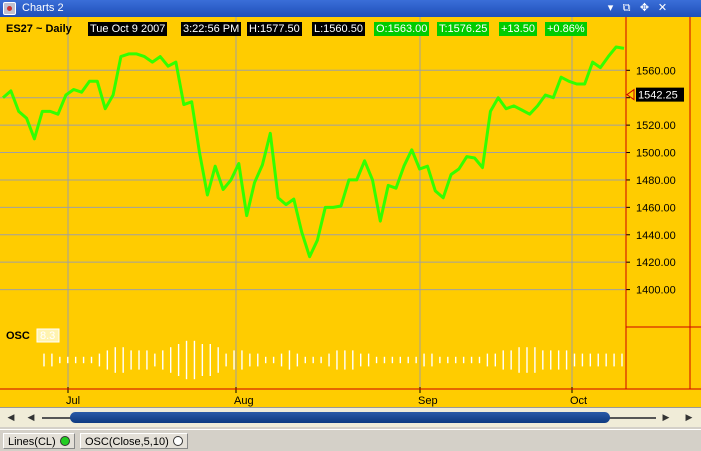 The image size is (701, 451). Describe the element at coordinates (9, 8) in the screenshot. I see `app-icon` at that location.